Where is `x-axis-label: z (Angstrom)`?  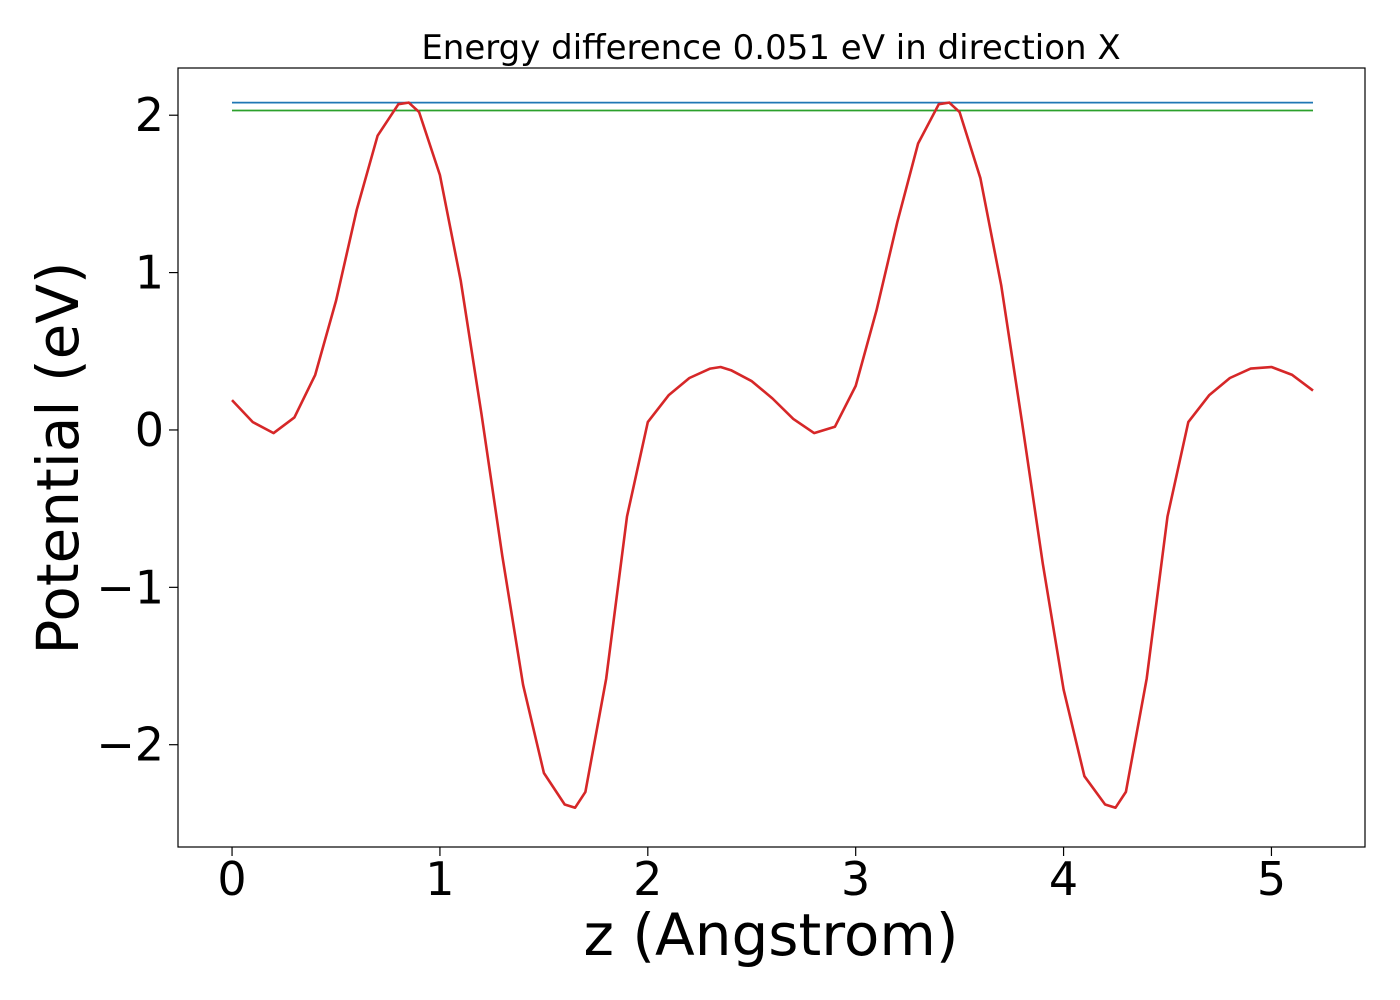 x-axis-label: z (Angstrom) is located at coordinates (771, 935).